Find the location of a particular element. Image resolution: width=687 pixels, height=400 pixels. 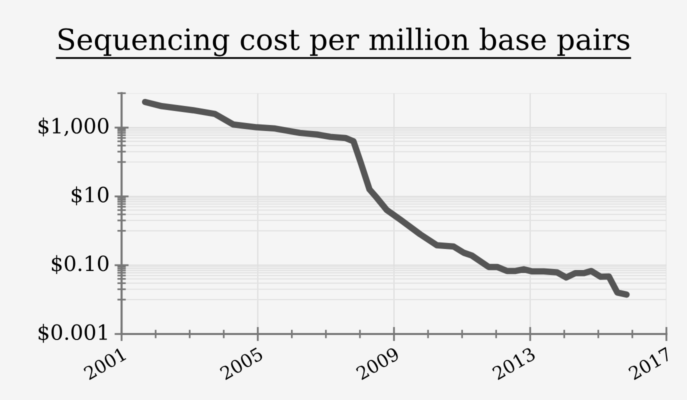

y-tick-label: $10 is located at coordinates (90, 196).